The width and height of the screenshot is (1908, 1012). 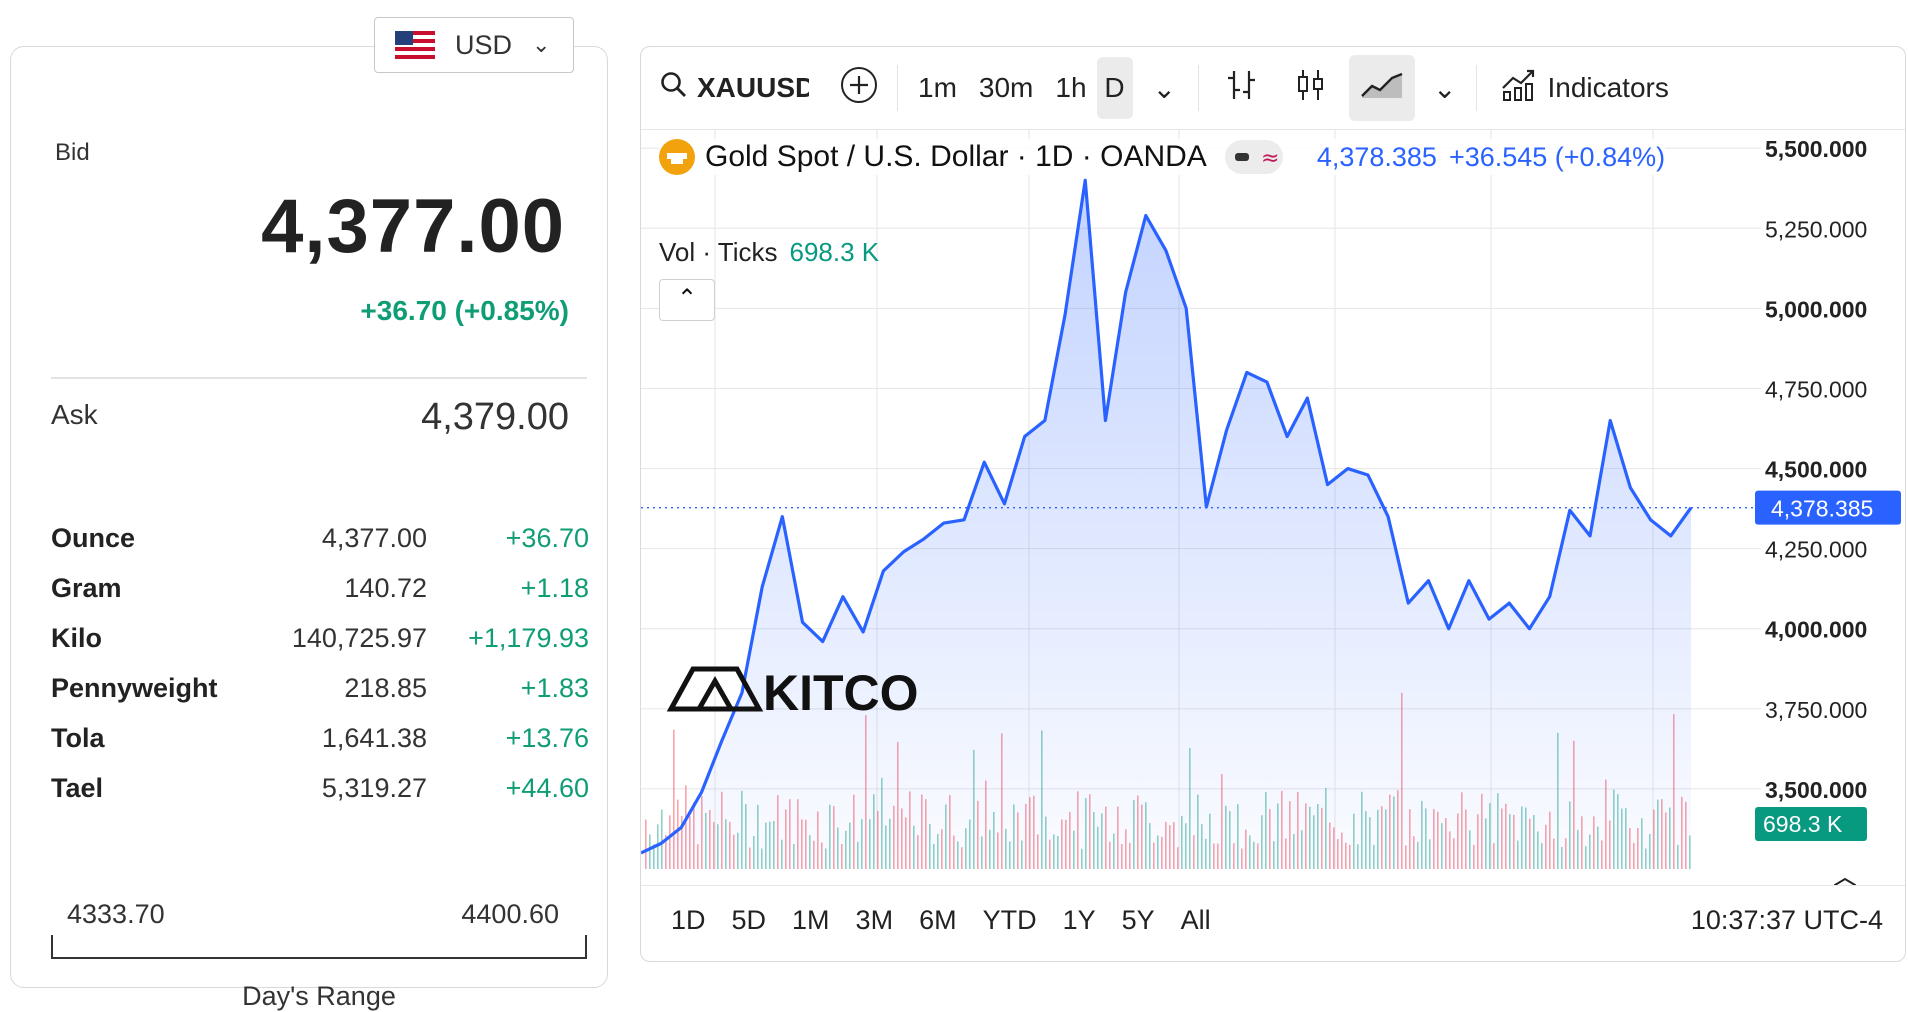 I want to click on range-tab-1y: 1Y, so click(x=1079, y=920).